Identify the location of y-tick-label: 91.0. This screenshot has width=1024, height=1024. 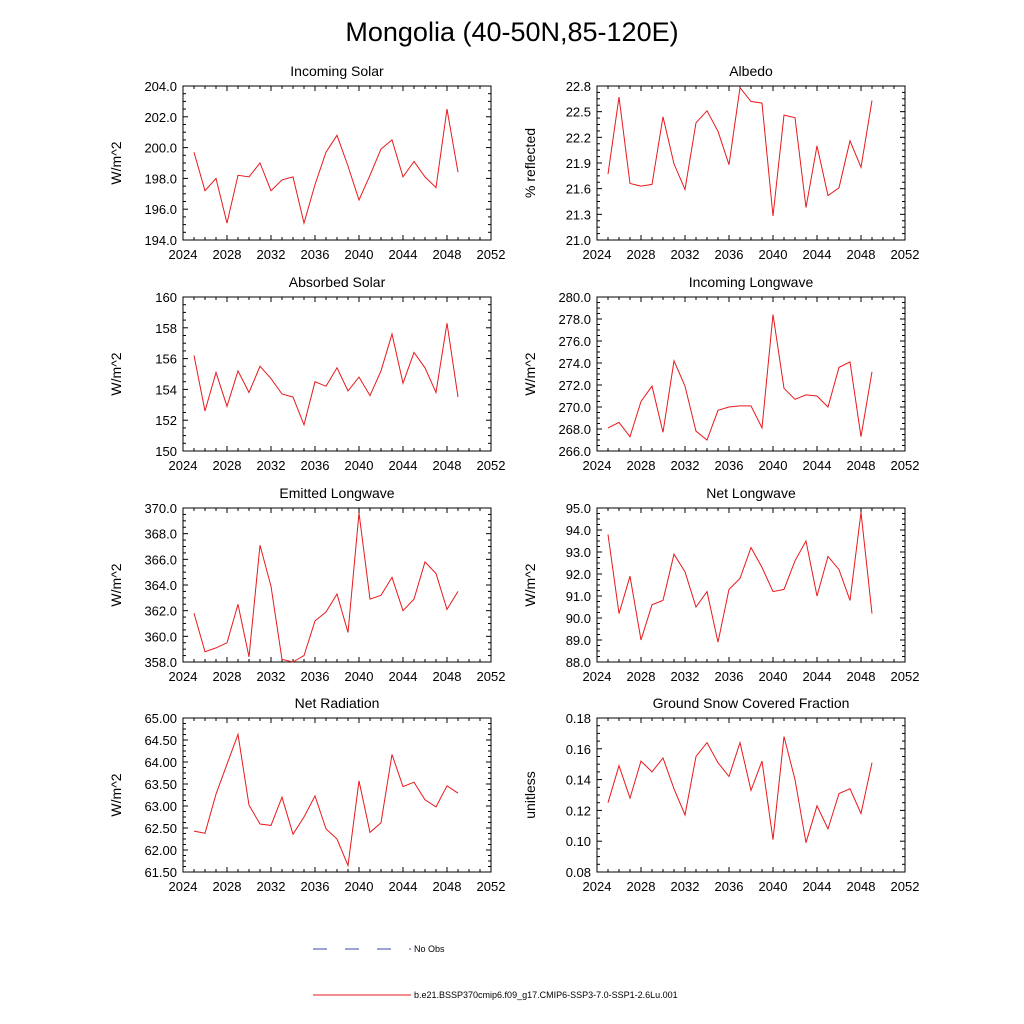
(578, 596).